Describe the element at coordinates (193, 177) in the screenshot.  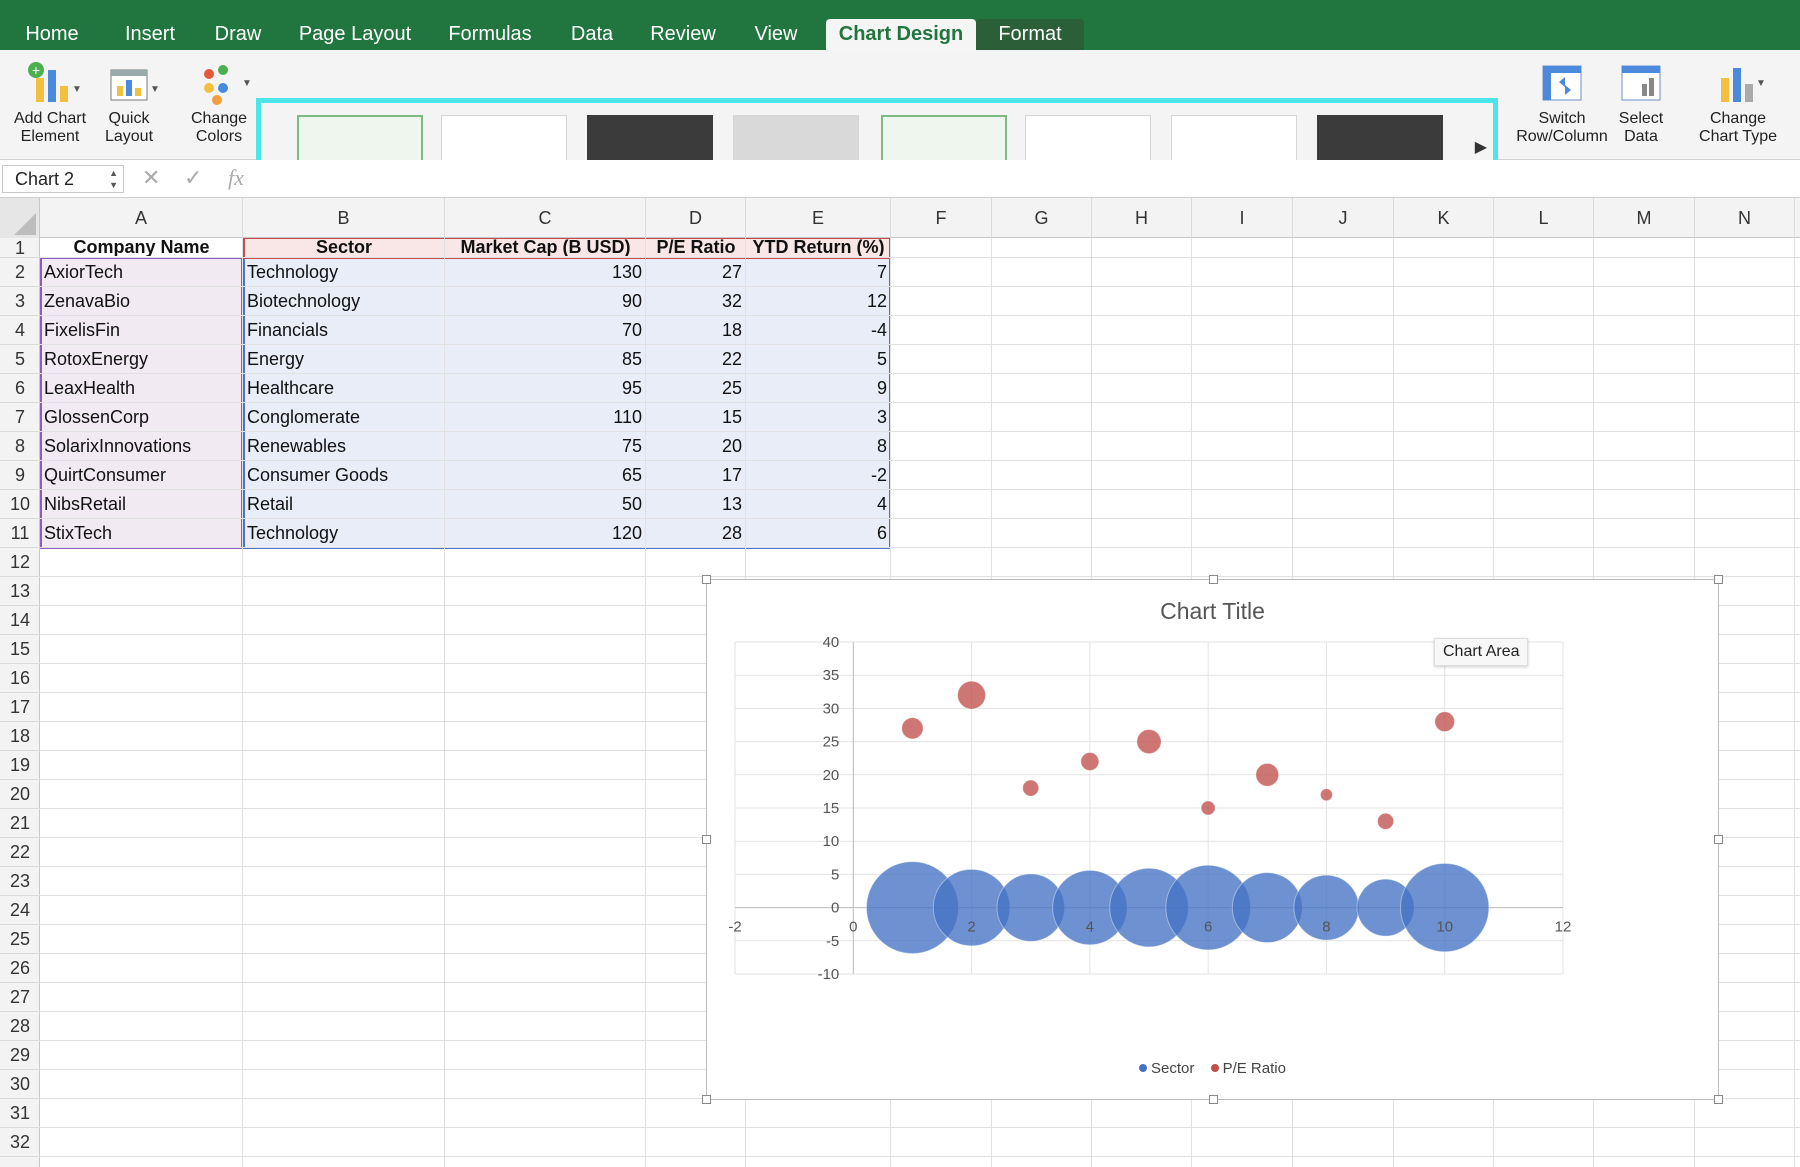
I see `enter-icon: ✓` at that location.